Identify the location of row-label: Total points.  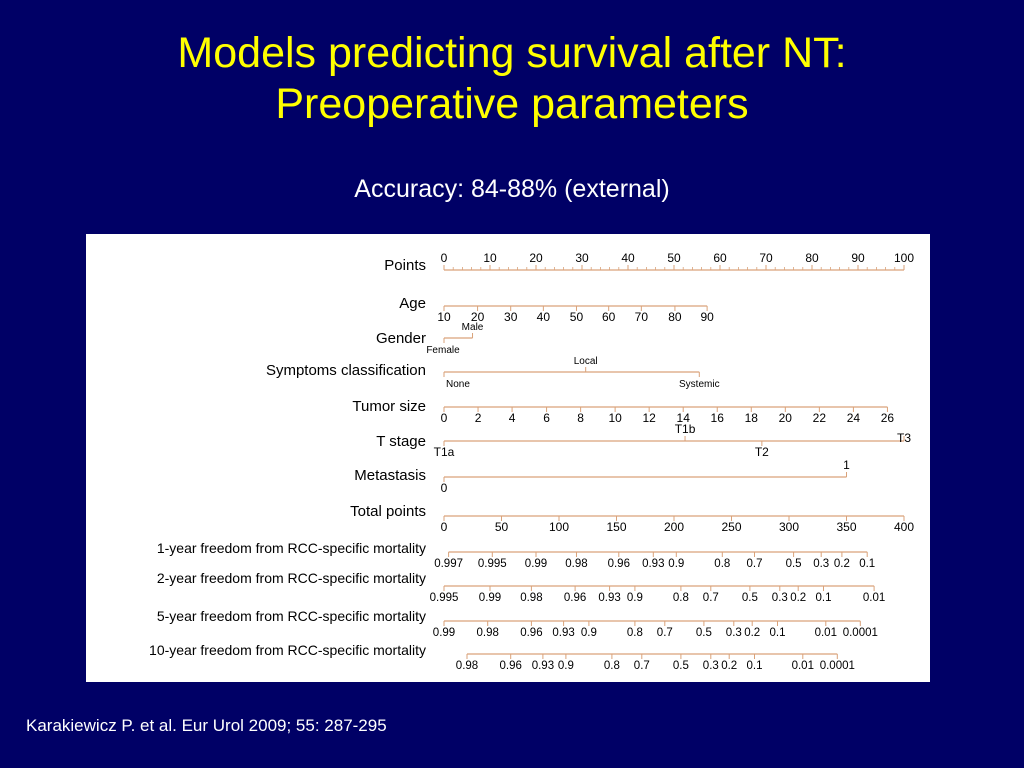
(388, 511).